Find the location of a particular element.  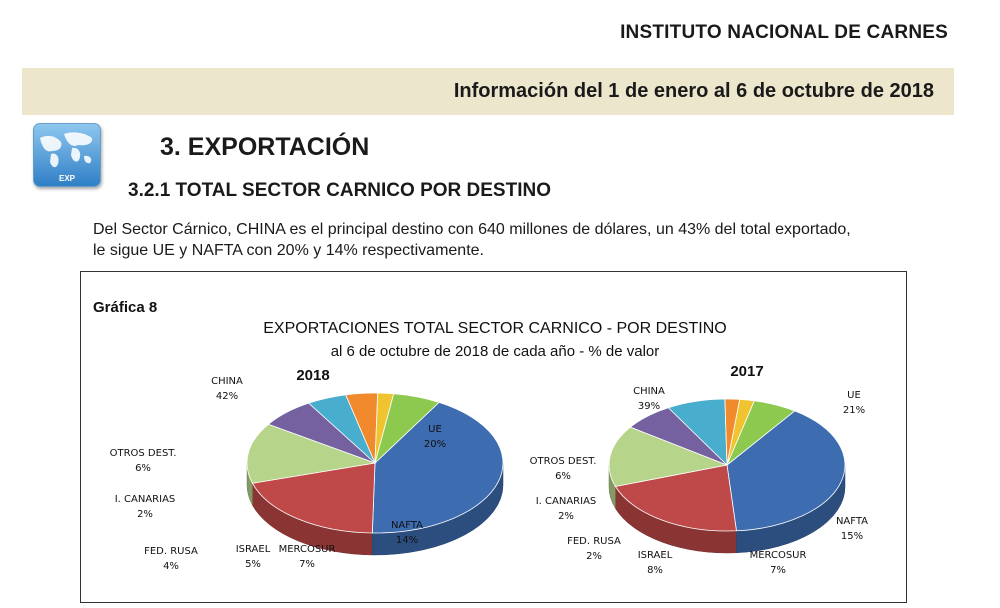

pie-2017-slice-nafta is located at coordinates (668, 456).